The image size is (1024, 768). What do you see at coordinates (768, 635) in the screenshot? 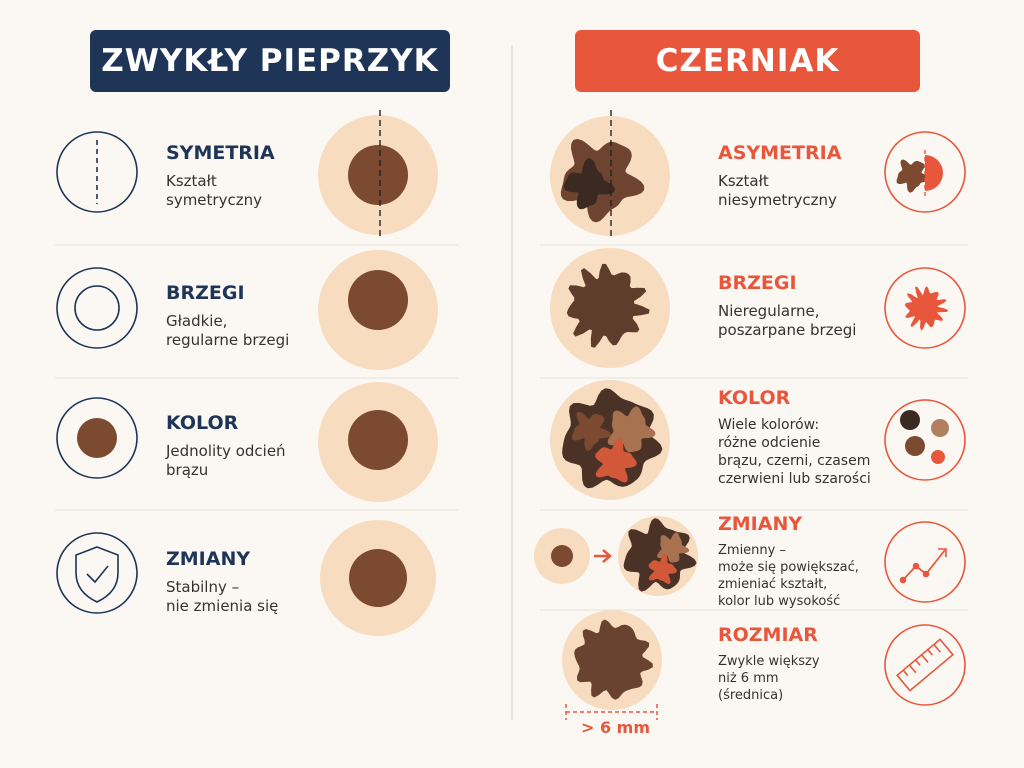
I see `row-title: ROZMIAR` at bounding box center [768, 635].